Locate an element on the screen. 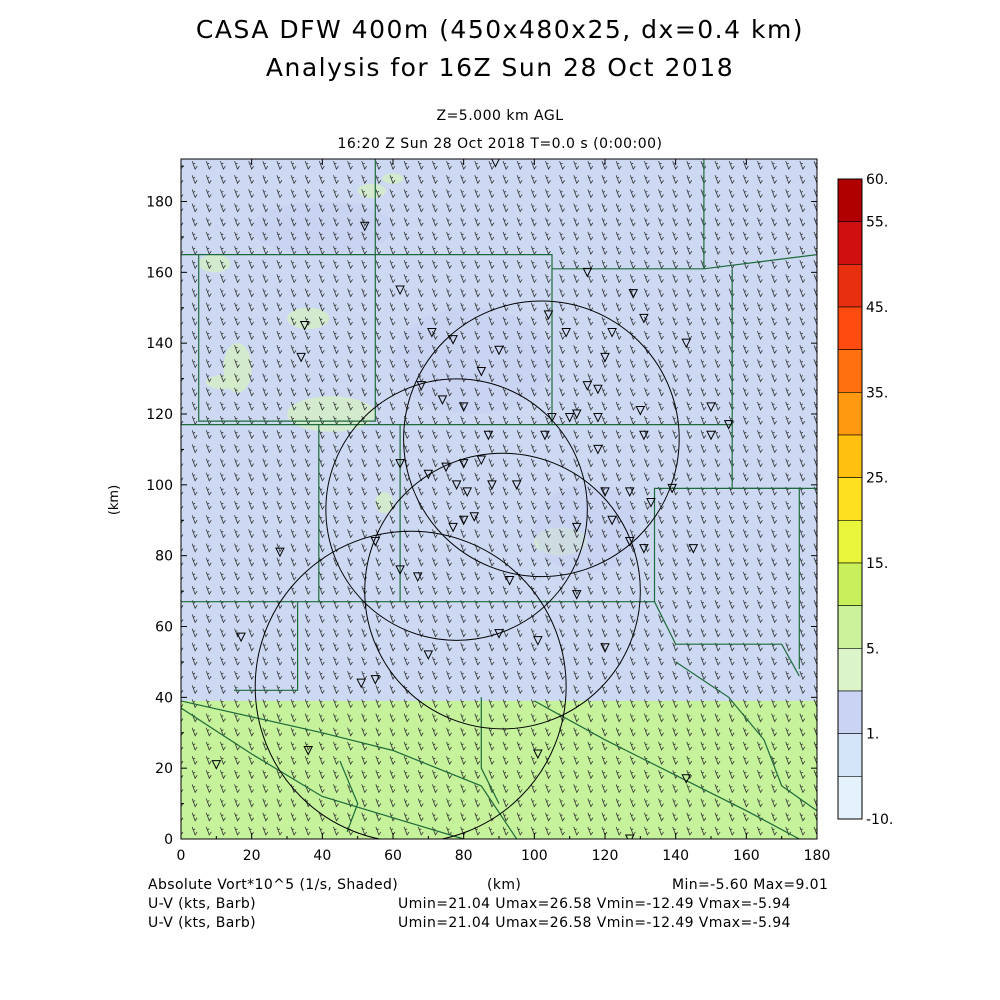 This screenshot has width=1000, height=1000. level-label: Z=5.000 km AGL is located at coordinates (500, 116).